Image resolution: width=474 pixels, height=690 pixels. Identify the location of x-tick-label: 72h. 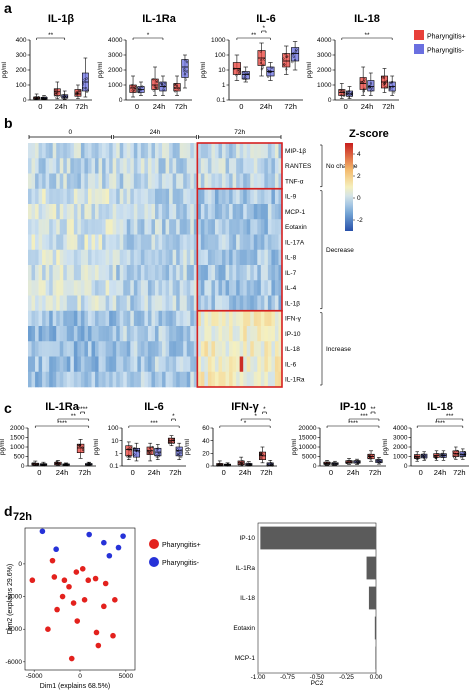
(388, 106).